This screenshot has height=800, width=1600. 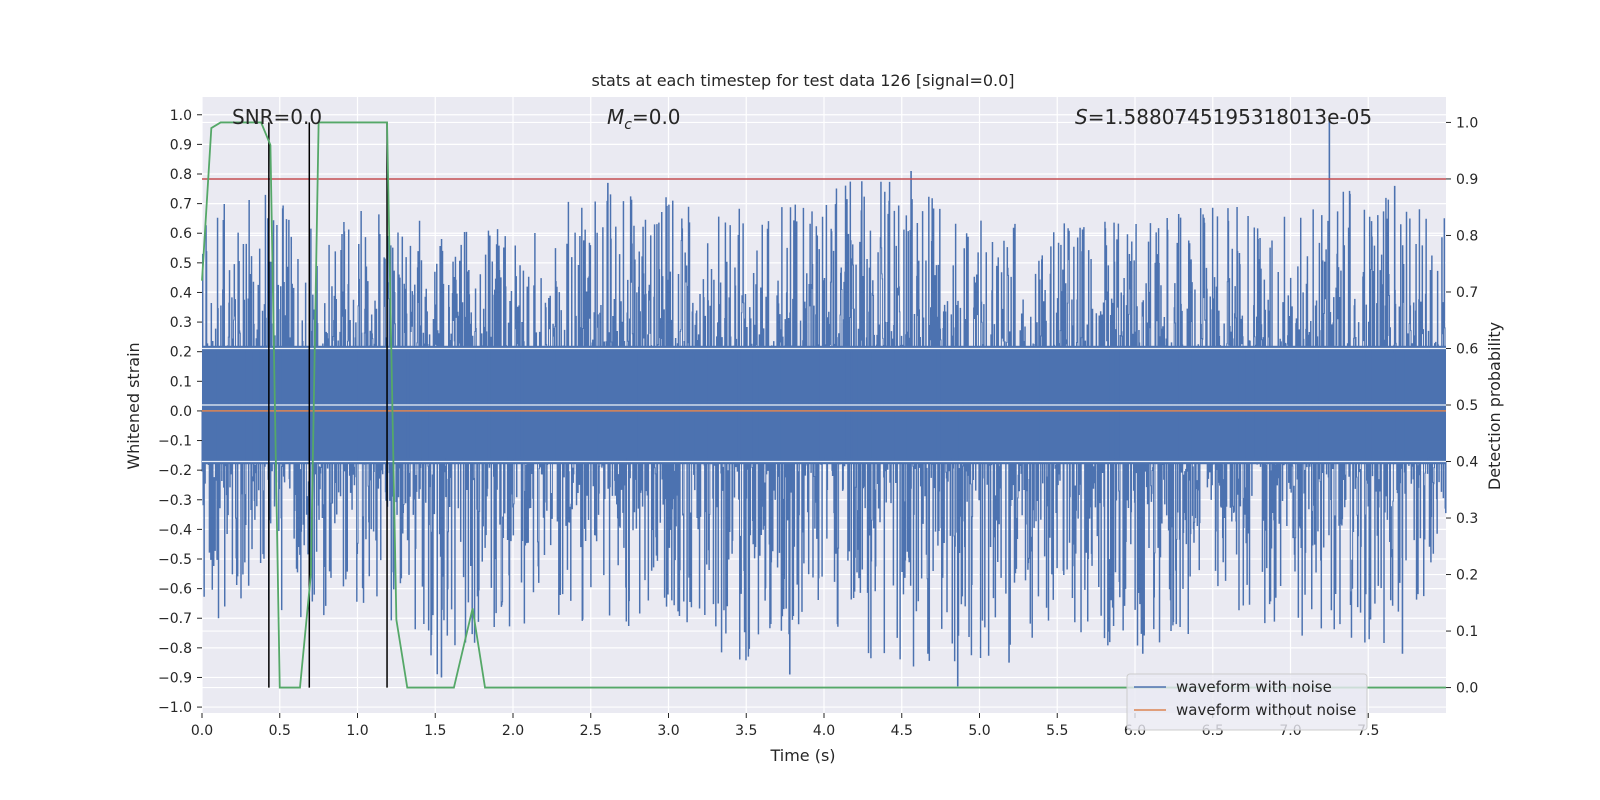 What do you see at coordinates (181, 293) in the screenshot?
I see `y-tick-label: 0.4` at bounding box center [181, 293].